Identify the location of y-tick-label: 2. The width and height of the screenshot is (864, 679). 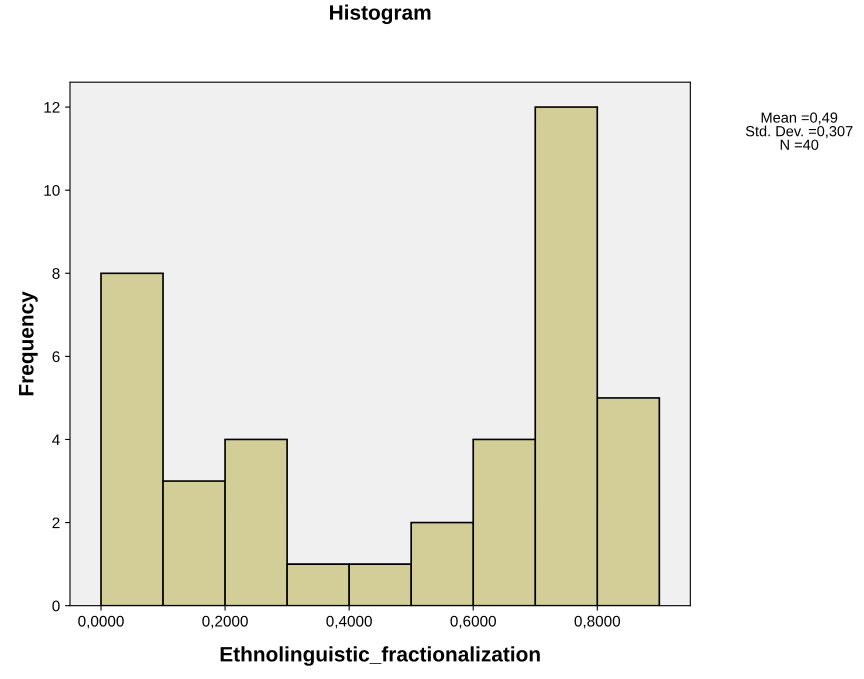
(56, 522).